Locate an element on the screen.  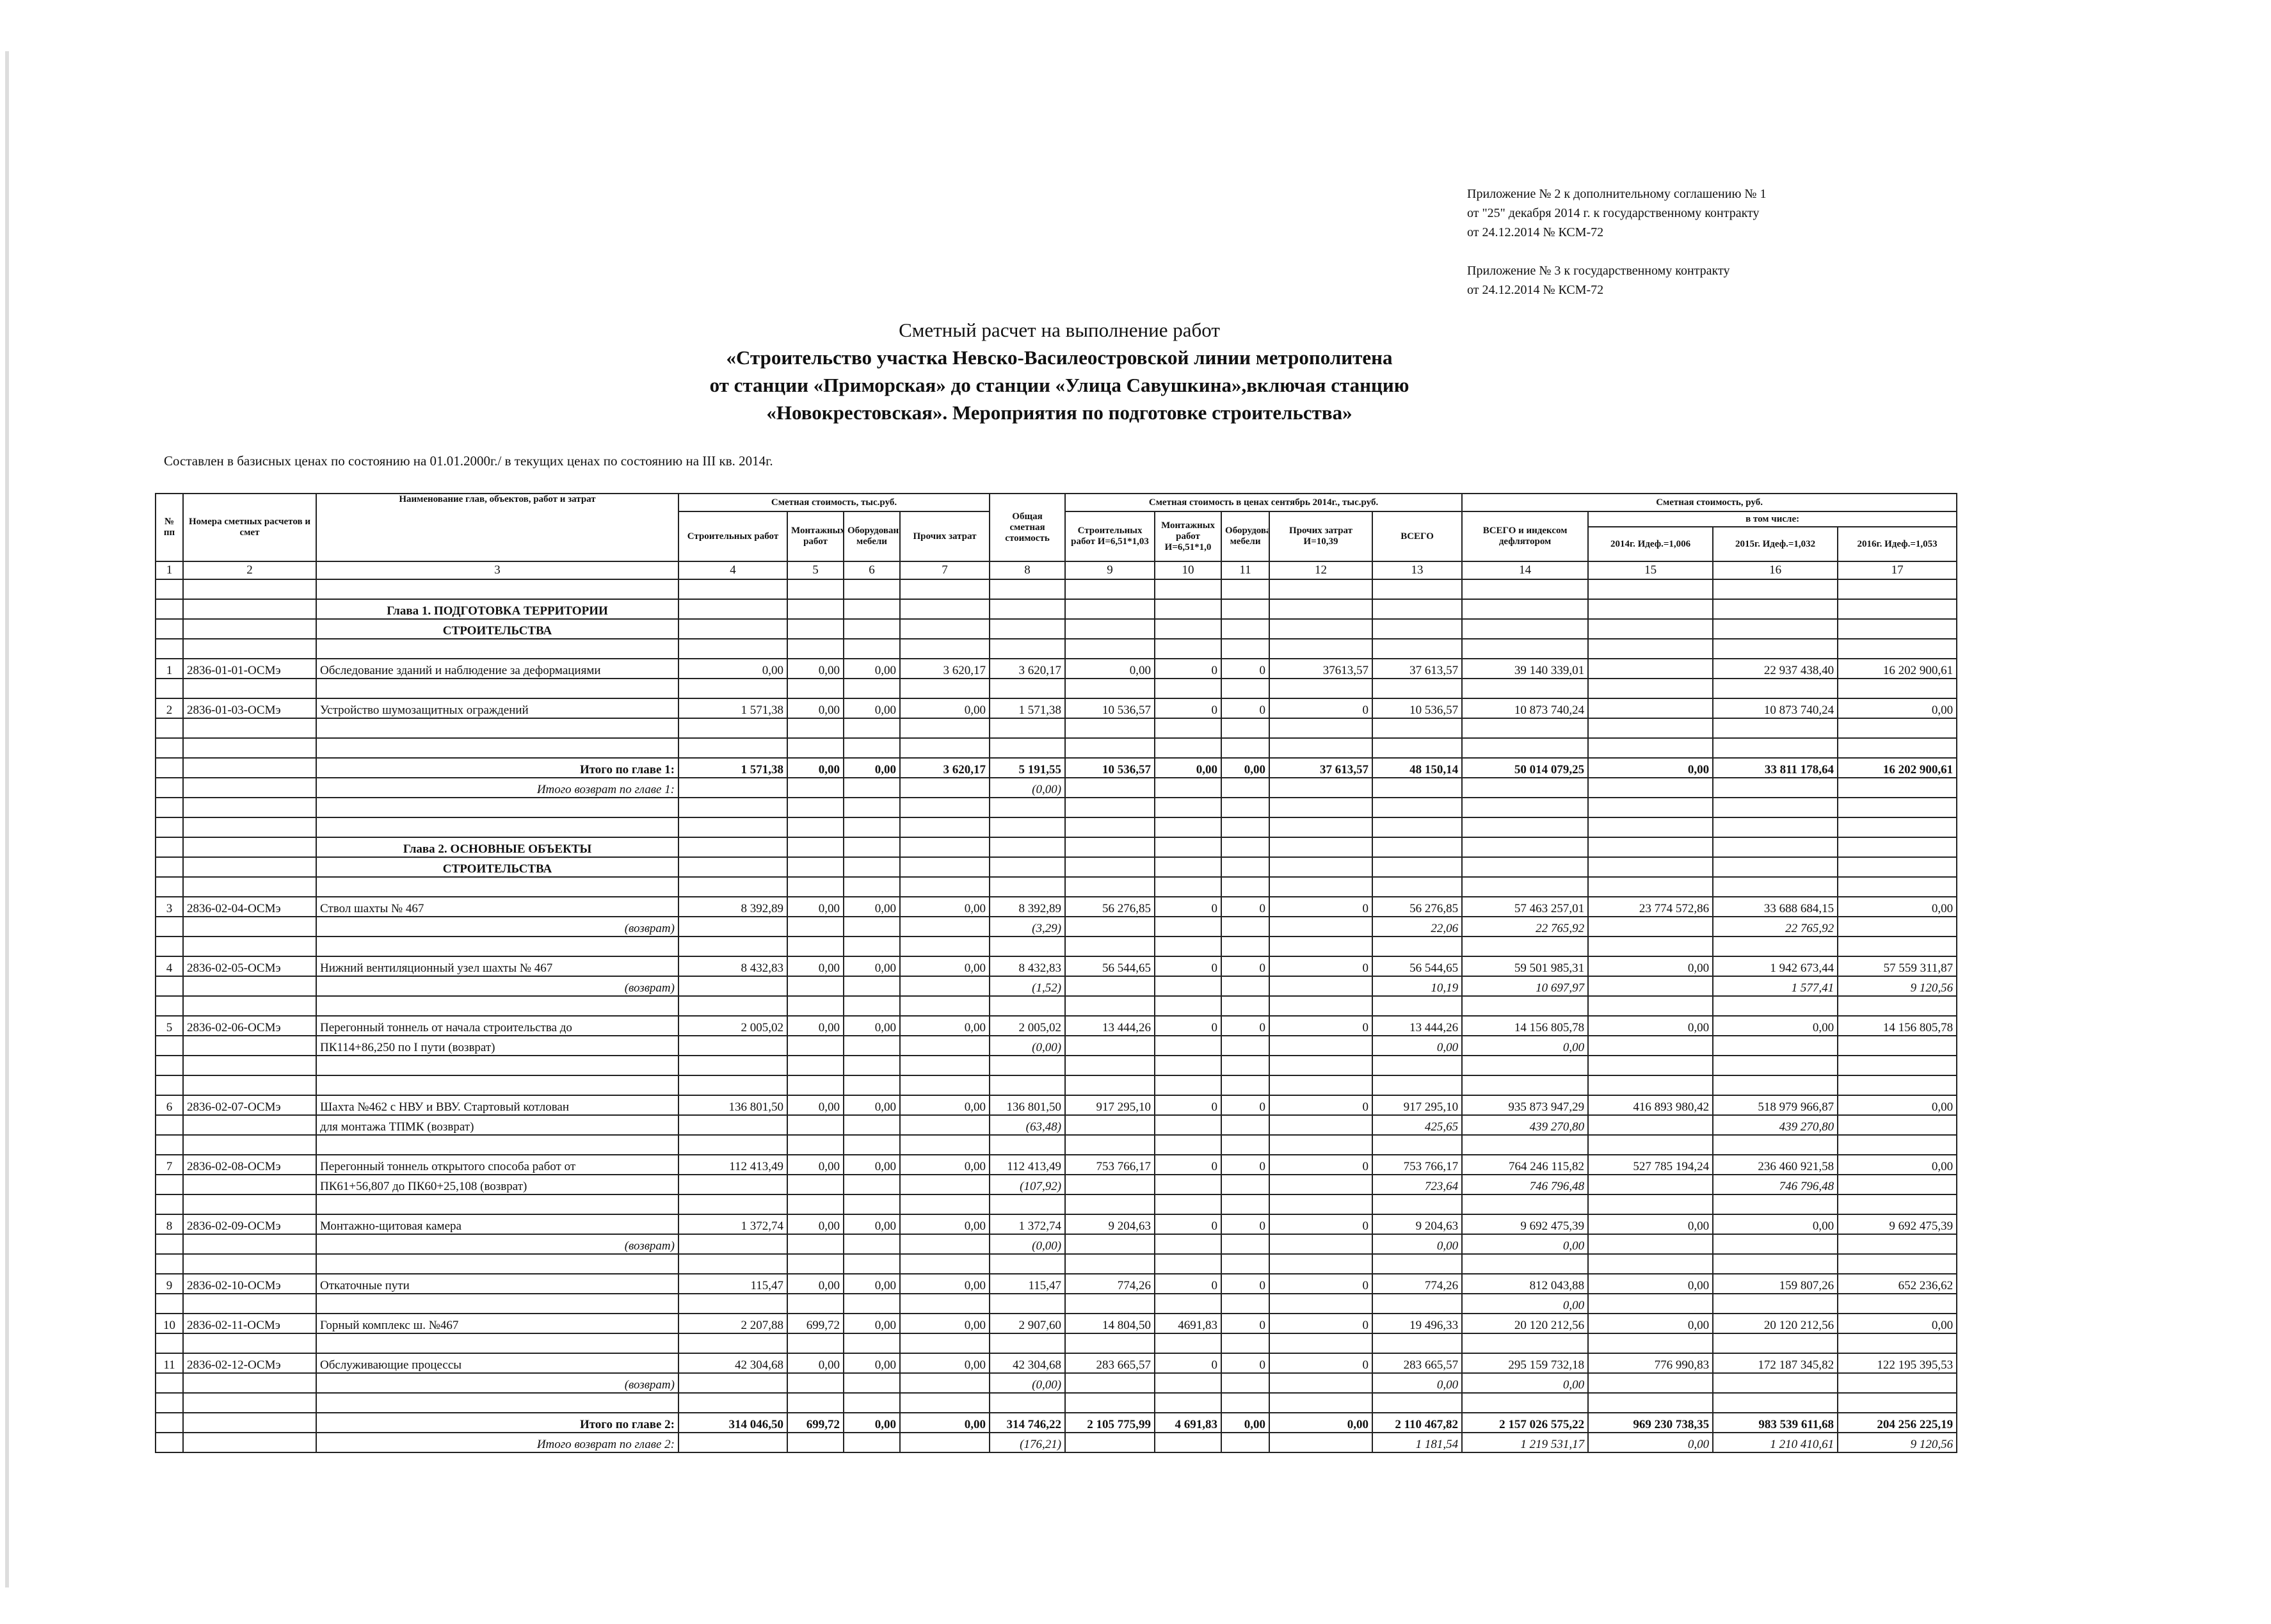
column-number: 17 is located at coordinates (1897, 570).